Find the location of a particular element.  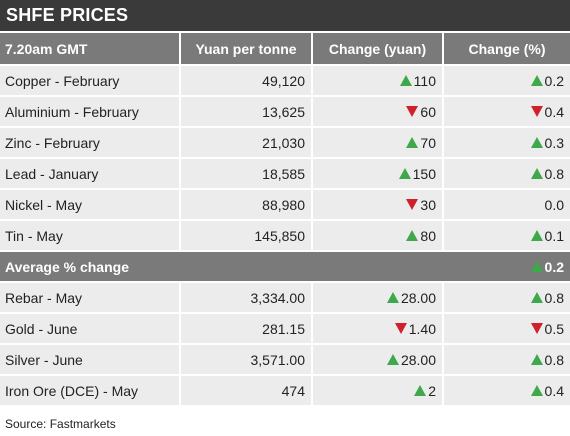

price-value: 13,625 is located at coordinates (283, 111).